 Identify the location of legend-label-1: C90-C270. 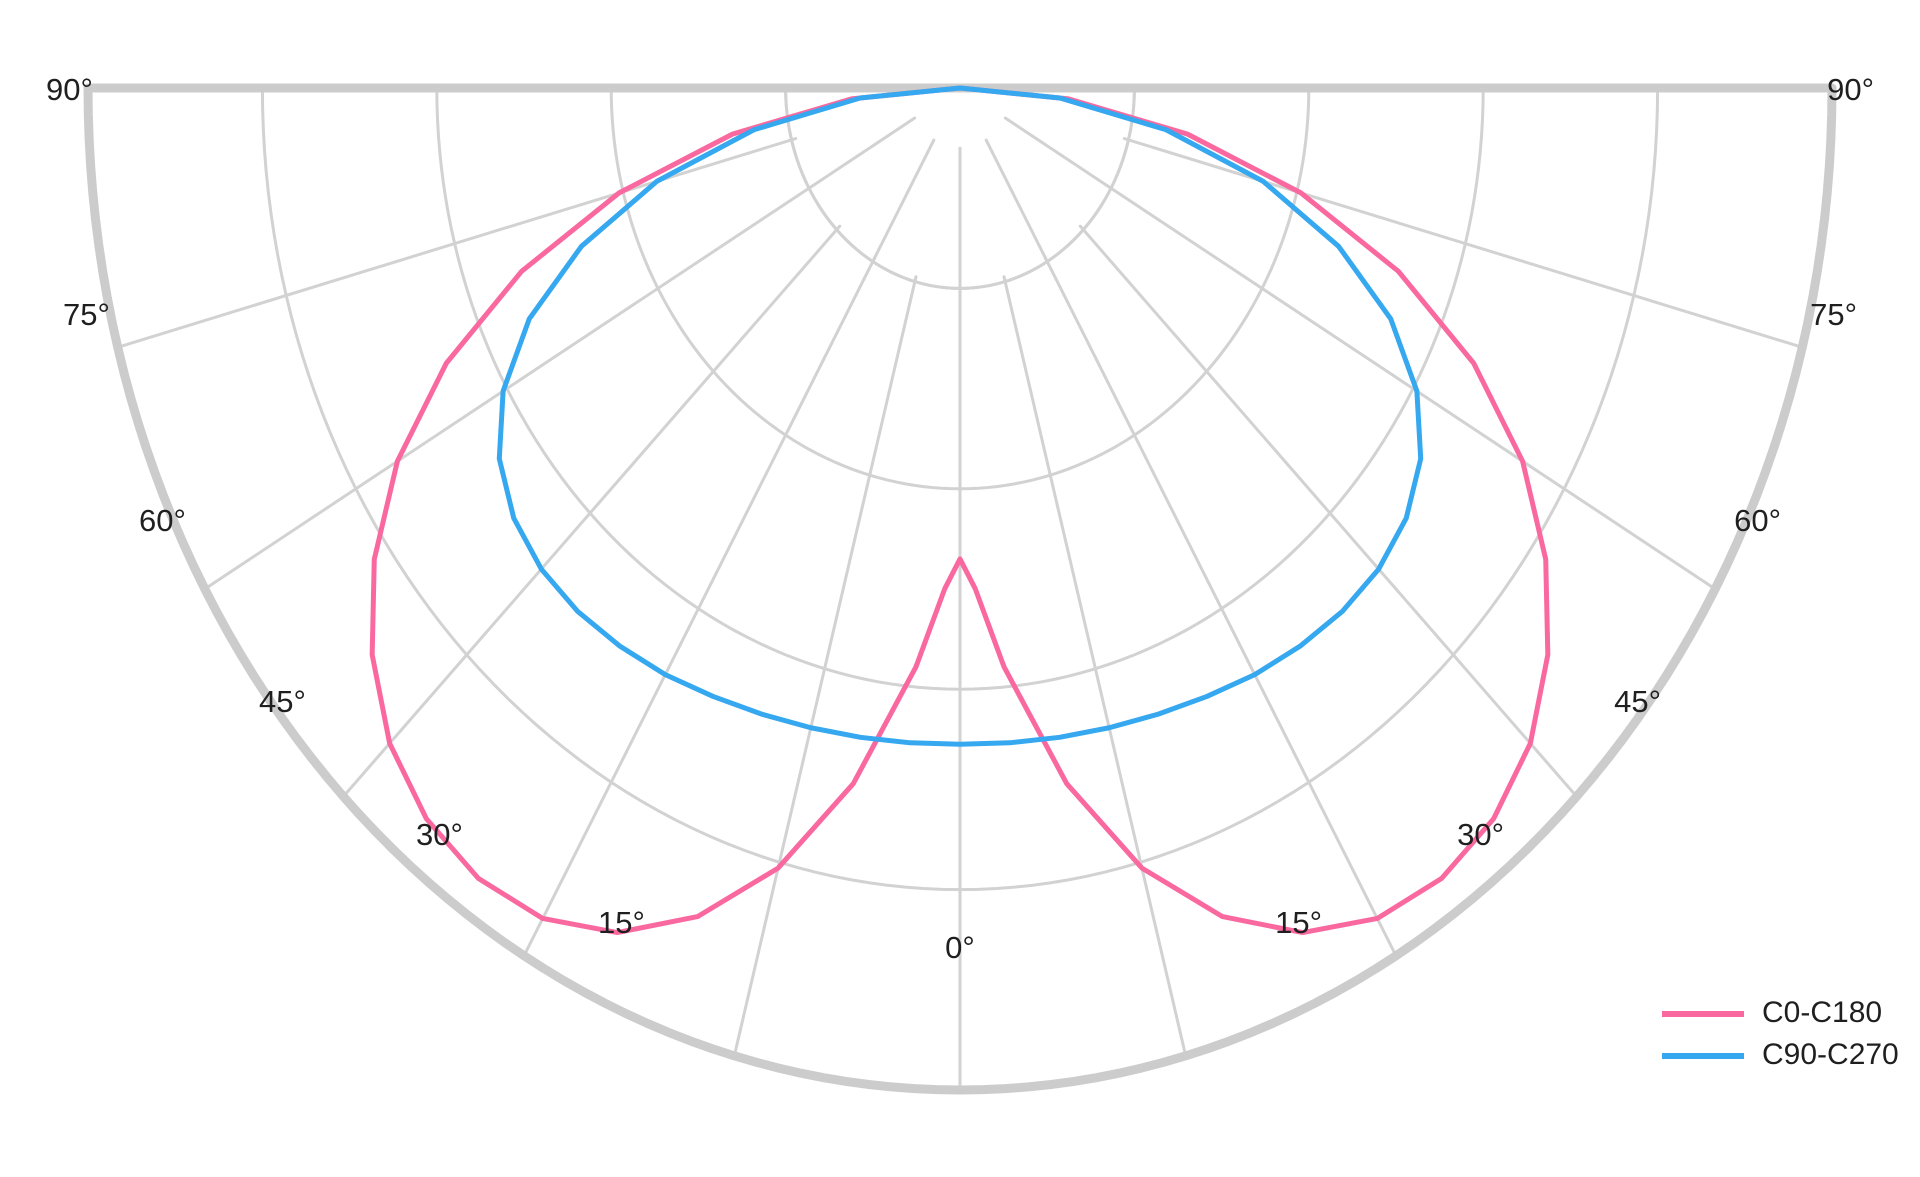
(1830, 1054).